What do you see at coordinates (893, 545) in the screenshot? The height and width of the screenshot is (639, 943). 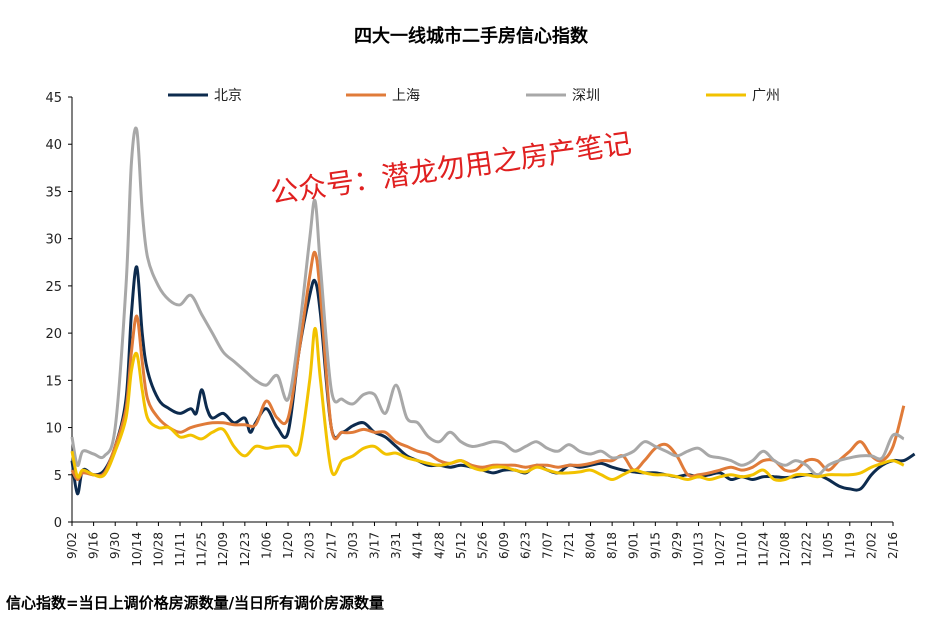 I see `x-tick-label: 2/16` at bounding box center [893, 545].